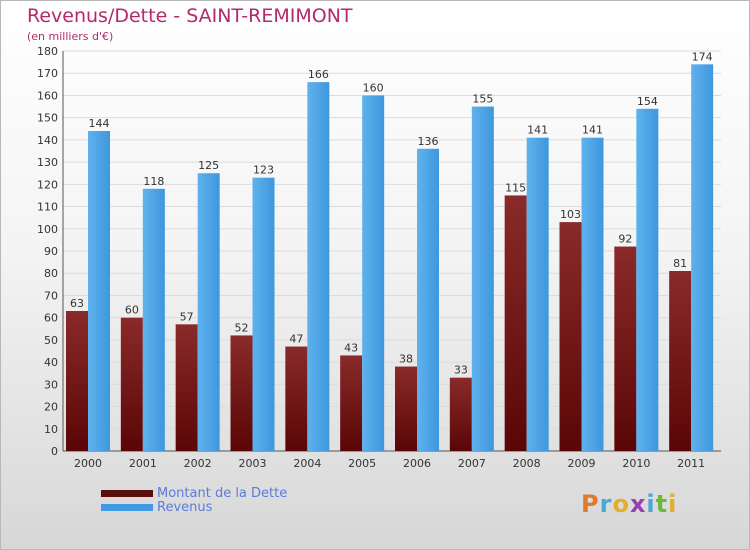 This screenshot has height=550, width=750. What do you see at coordinates (625, 239) in the screenshot?
I see `data-label: 92` at bounding box center [625, 239].